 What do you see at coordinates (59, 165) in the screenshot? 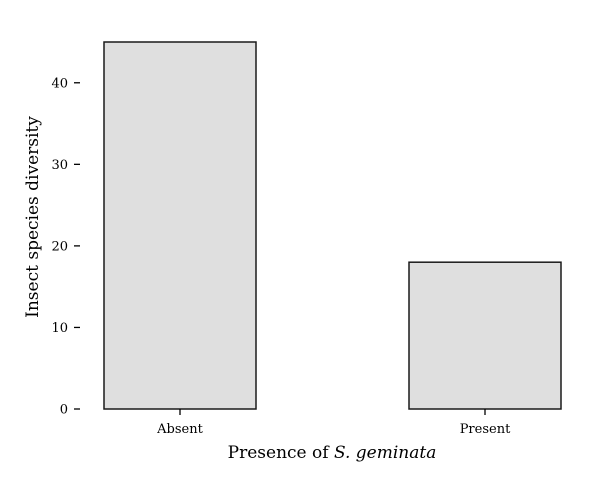
I see `y-tick-label: 30` at bounding box center [59, 165].